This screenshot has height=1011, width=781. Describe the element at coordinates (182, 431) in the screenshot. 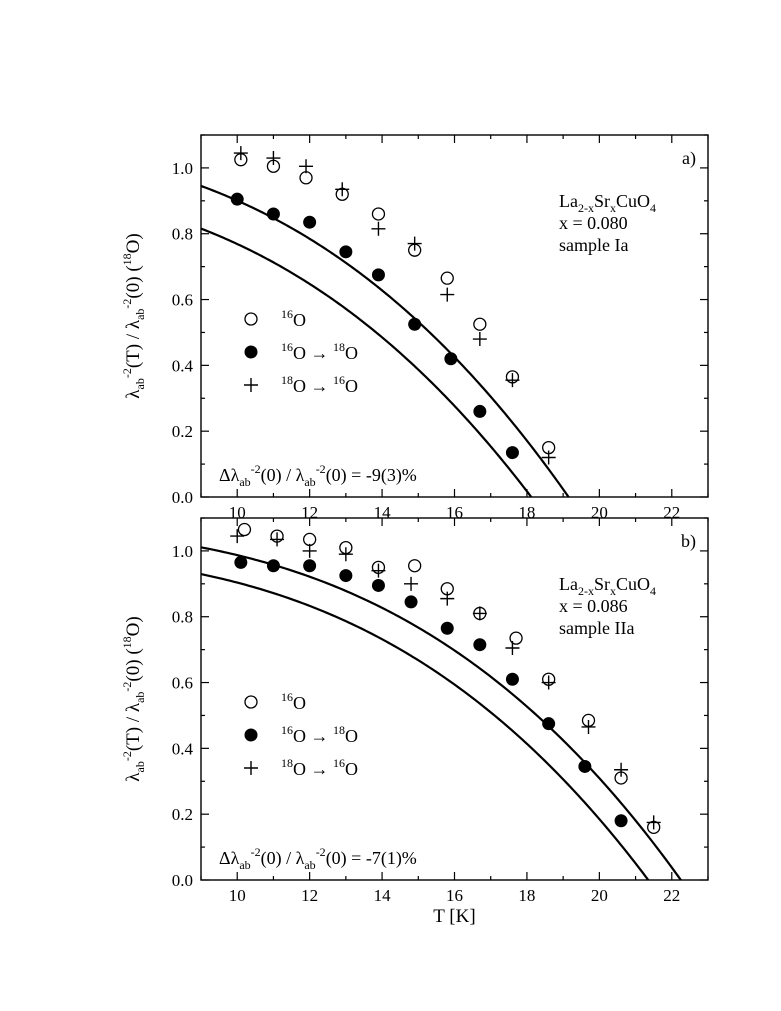

I see `y-tick-label: 0.2` at that location.